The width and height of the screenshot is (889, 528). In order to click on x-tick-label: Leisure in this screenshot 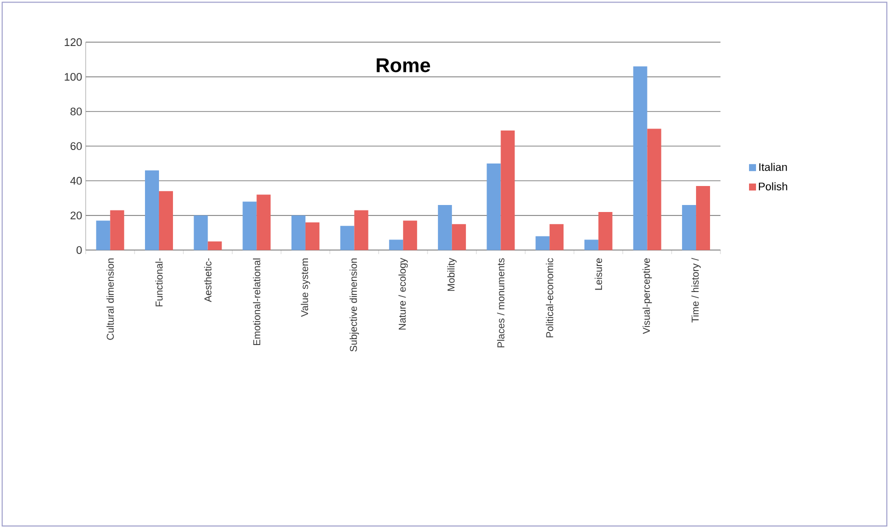, I will do `click(598, 274)`.